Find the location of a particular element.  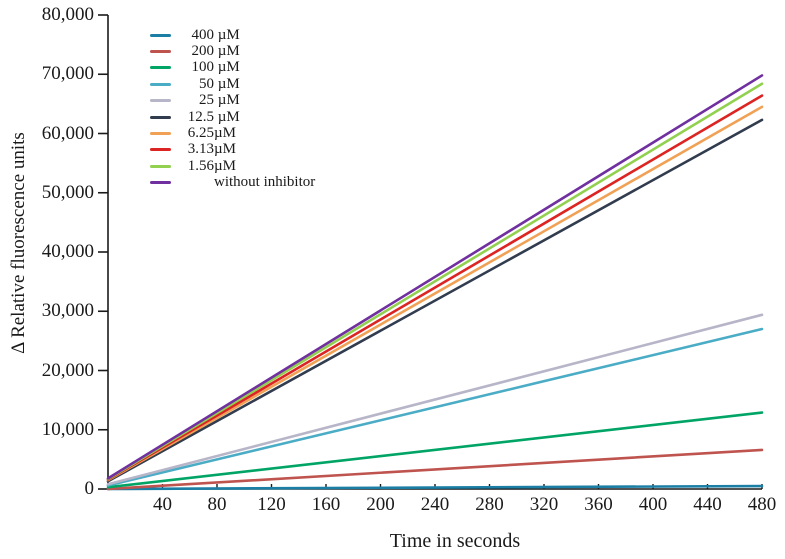

y-tick-label: 70,000 is located at coordinates (67, 74).